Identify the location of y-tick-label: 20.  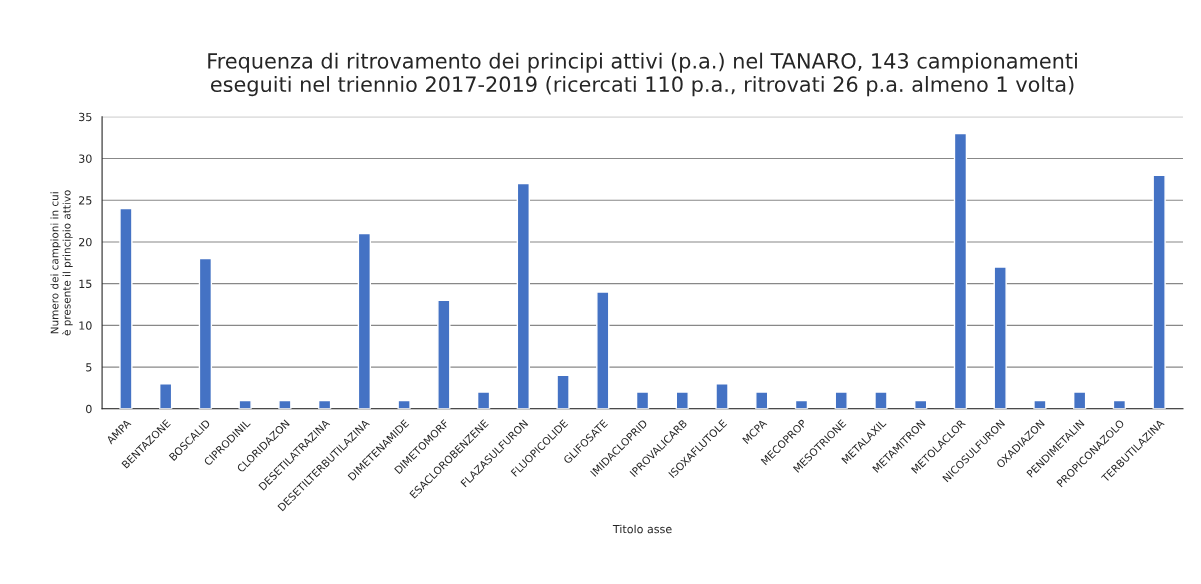
(85, 242).